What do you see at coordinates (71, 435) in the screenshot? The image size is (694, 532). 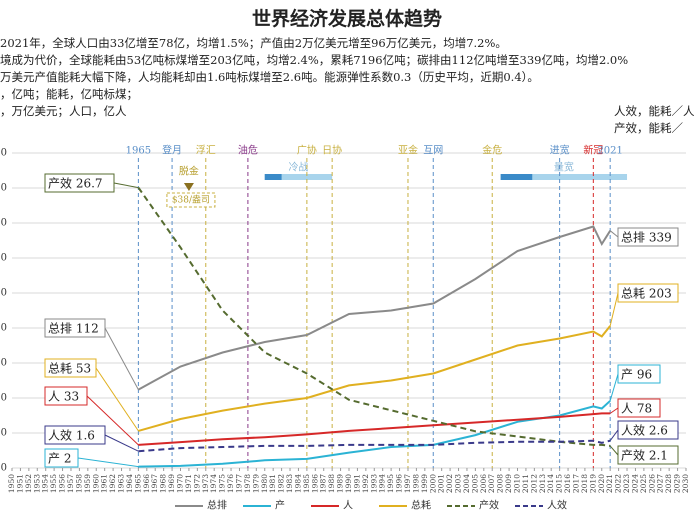 I see `value-label: 人效 1.6` at bounding box center [71, 435].